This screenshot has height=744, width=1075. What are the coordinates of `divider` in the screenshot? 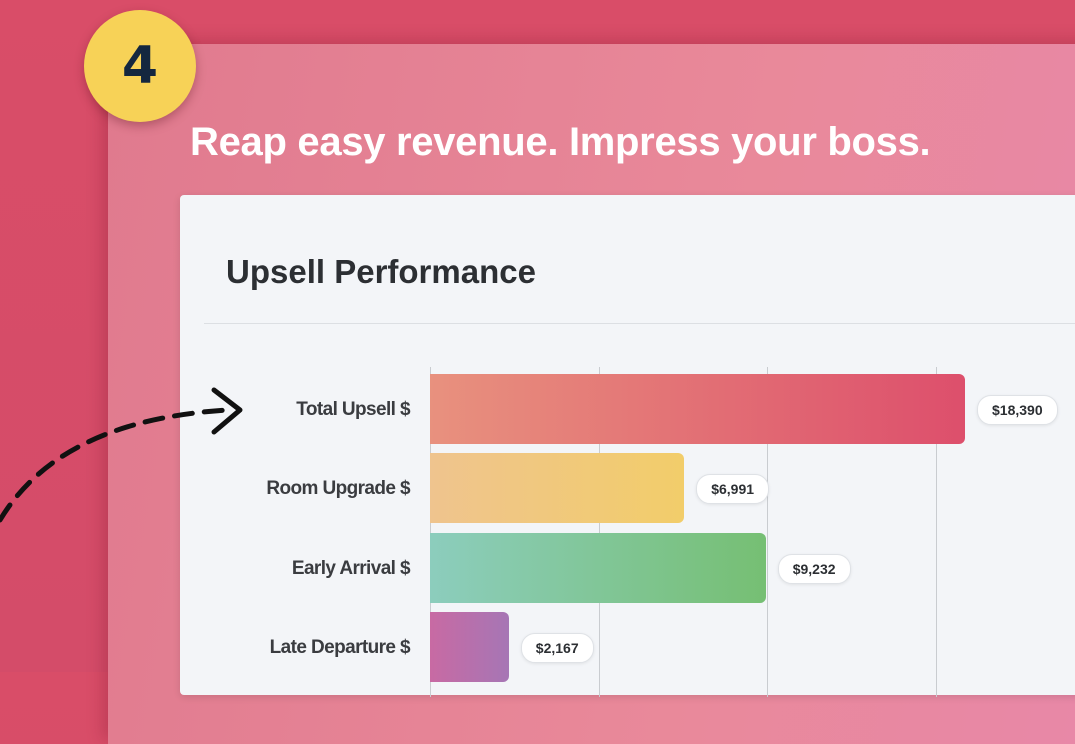 It's located at (639, 323).